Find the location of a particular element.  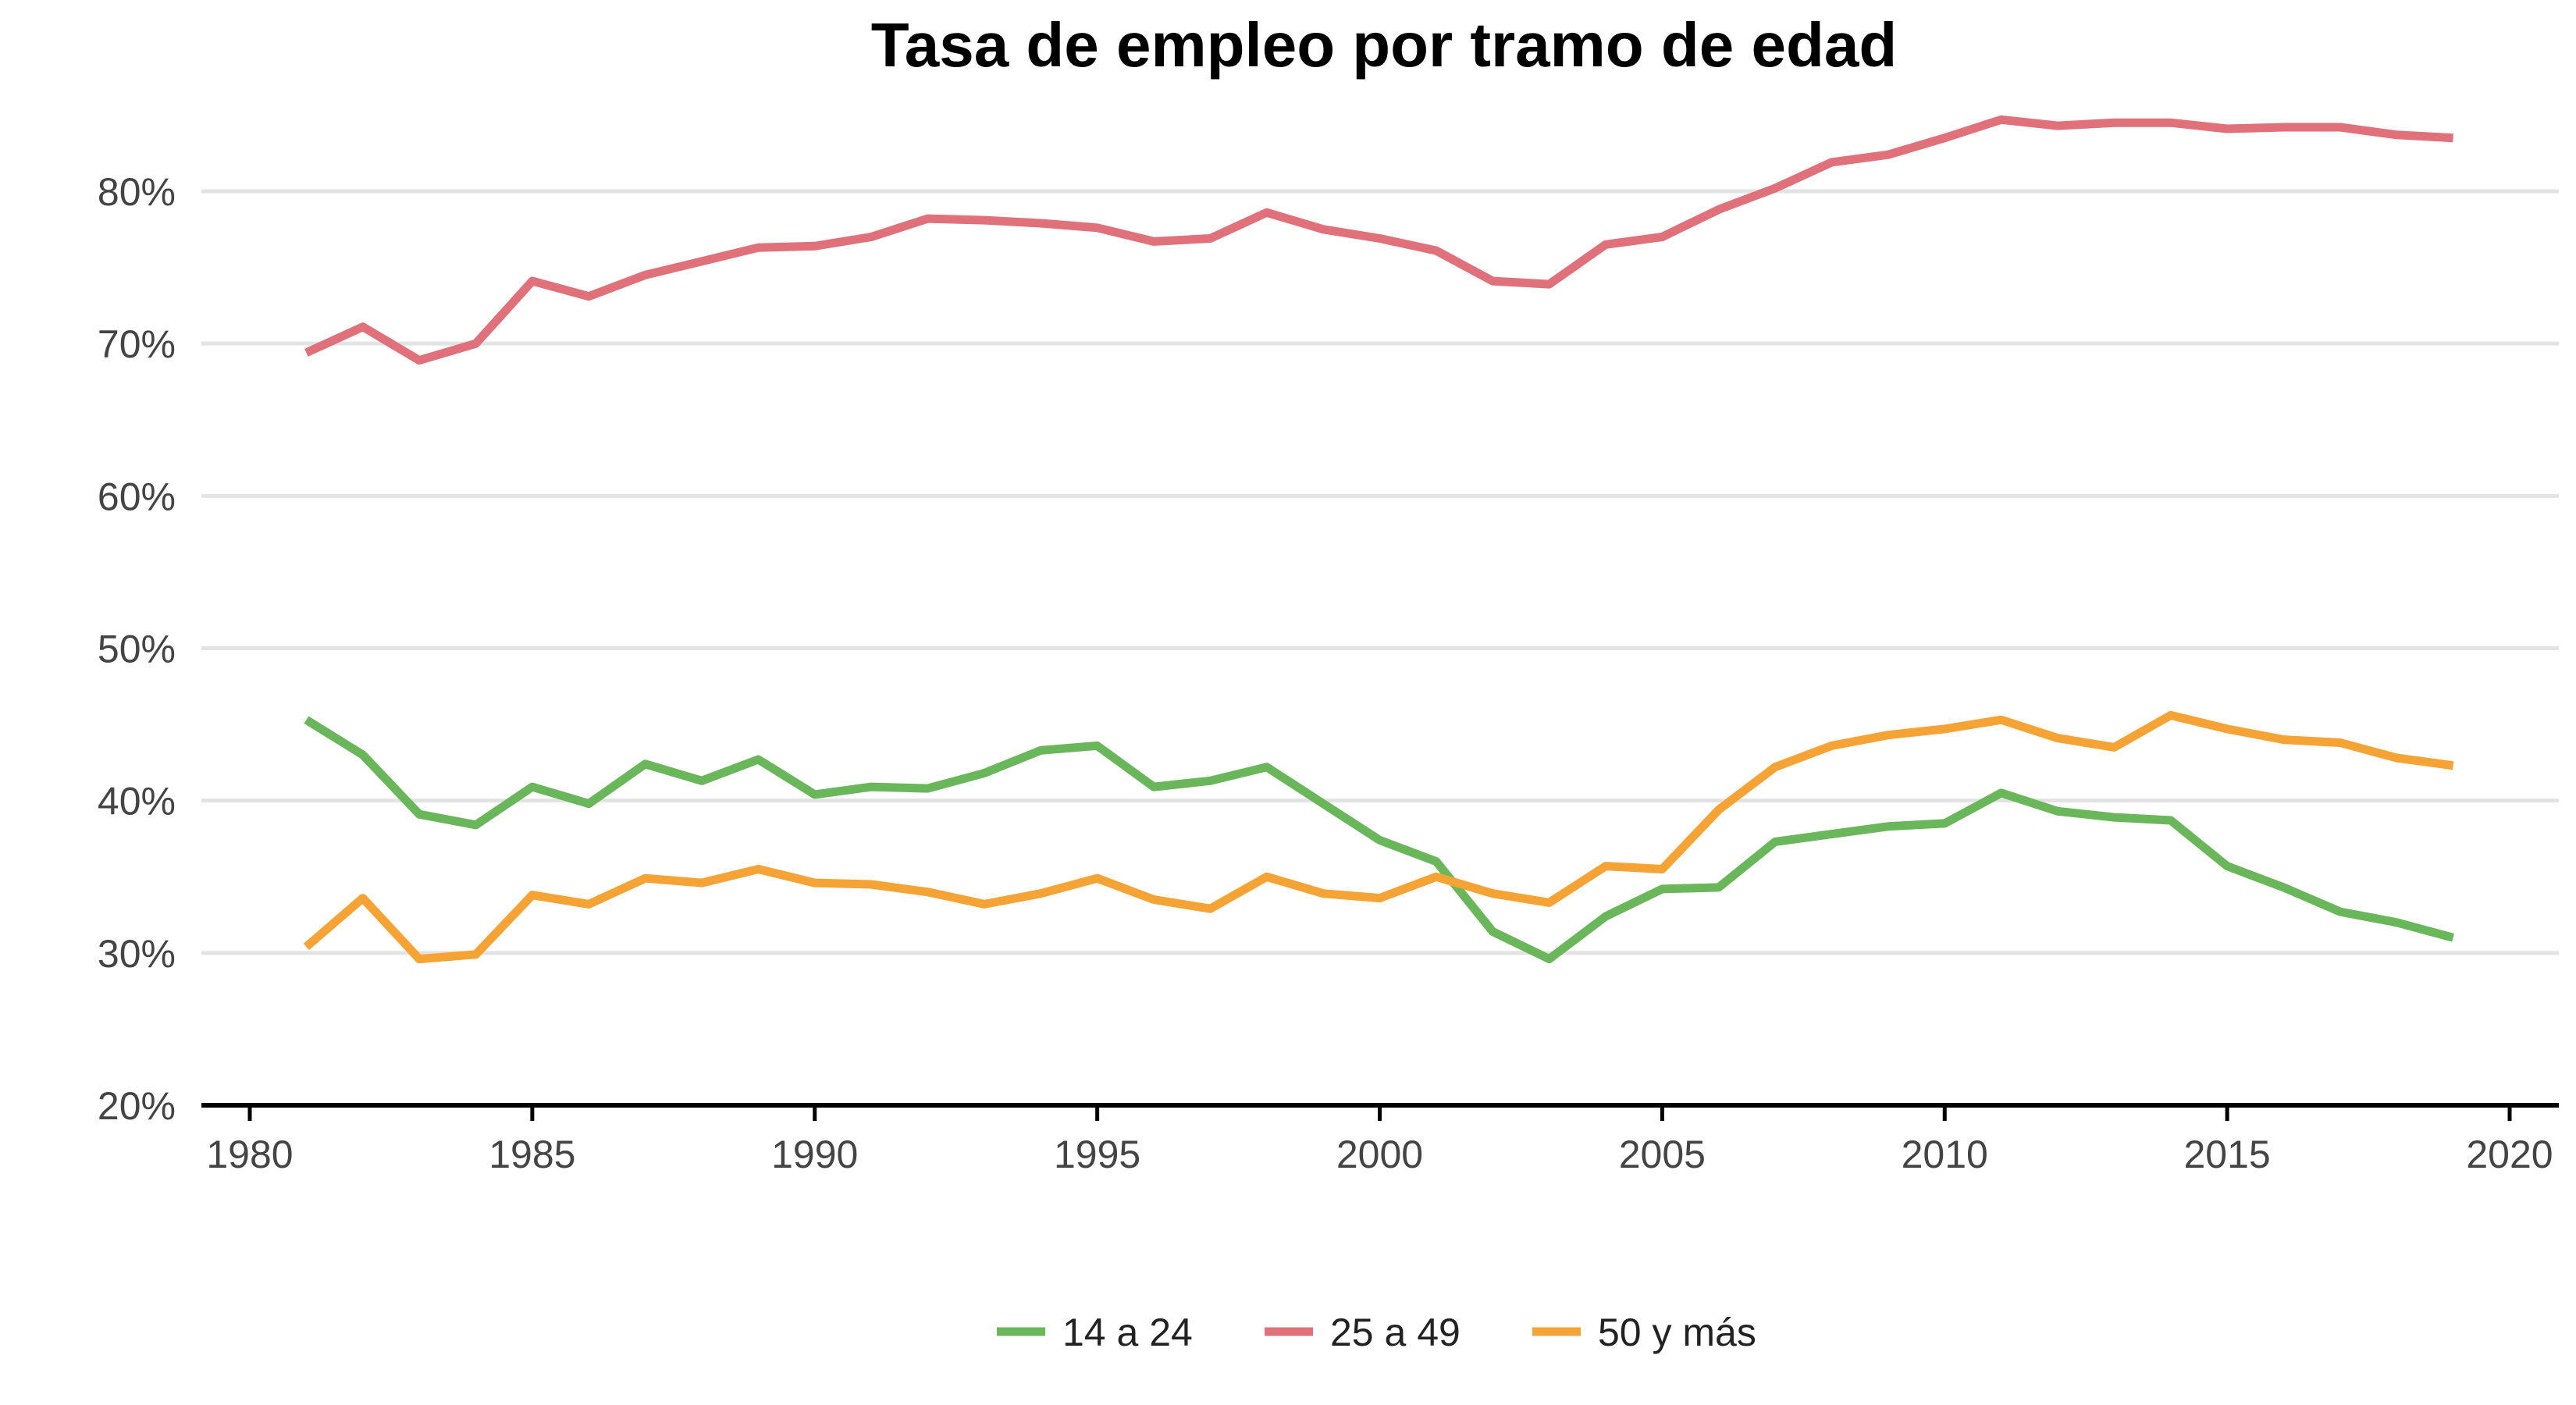

x-tick-label-1995: 1995 is located at coordinates (1097, 1154).